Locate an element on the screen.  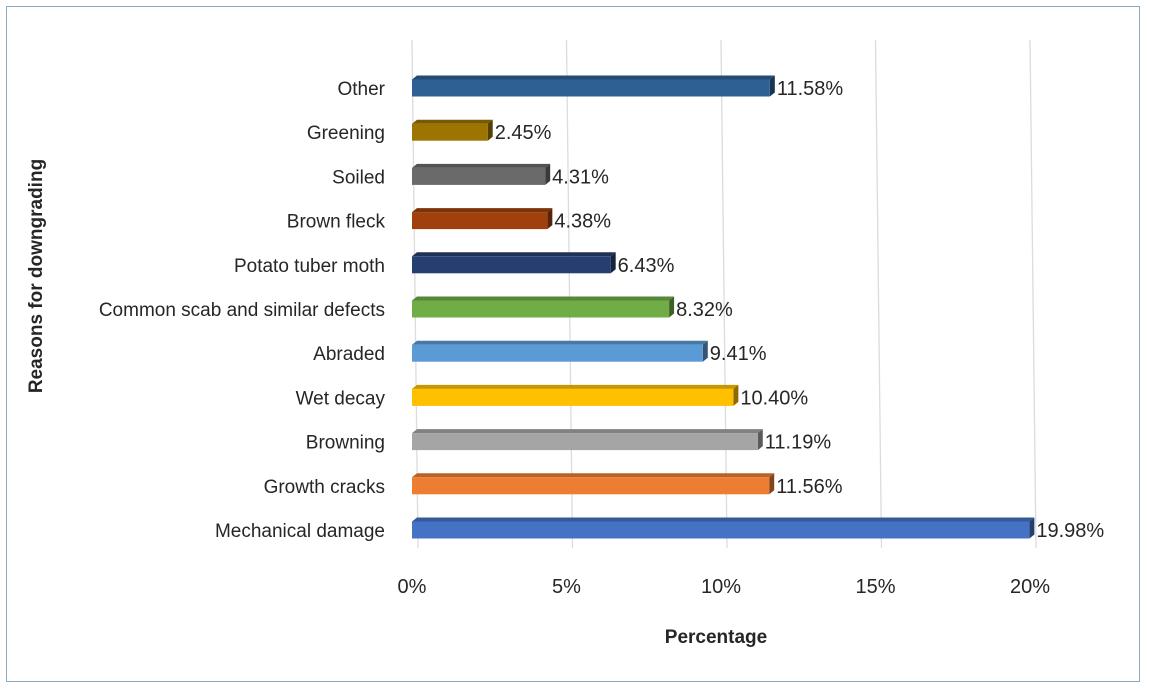
category-label: Abraded is located at coordinates (349, 354).